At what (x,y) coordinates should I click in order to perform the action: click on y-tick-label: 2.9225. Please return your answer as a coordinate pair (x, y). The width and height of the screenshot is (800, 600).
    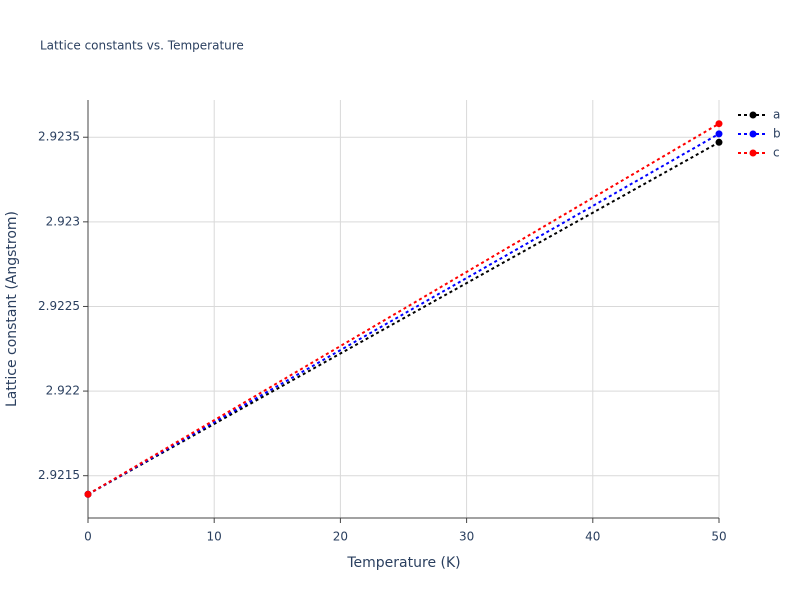
    Looking at the image, I should click on (59, 306).